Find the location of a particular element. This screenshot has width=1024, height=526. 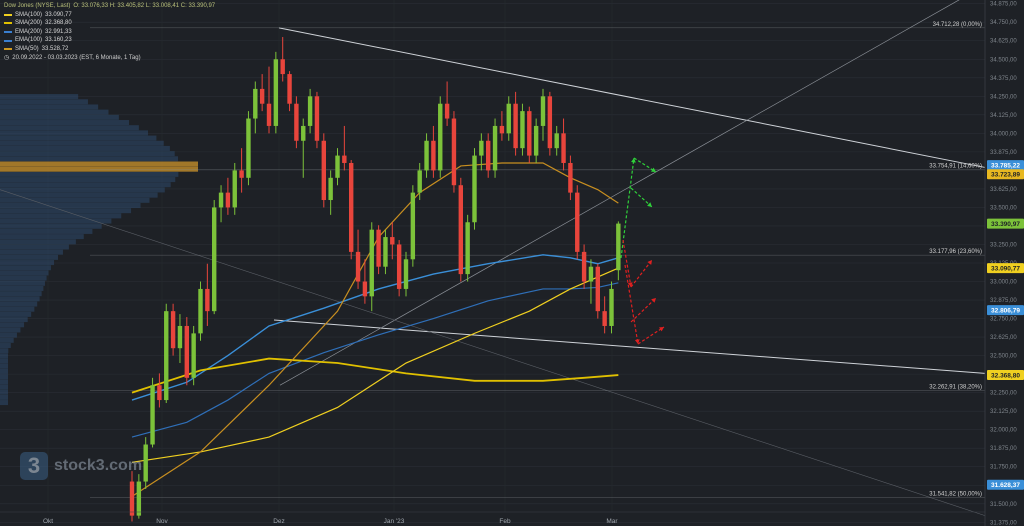

price-tag-label: 33.785,22 is located at coordinates (1005, 165).